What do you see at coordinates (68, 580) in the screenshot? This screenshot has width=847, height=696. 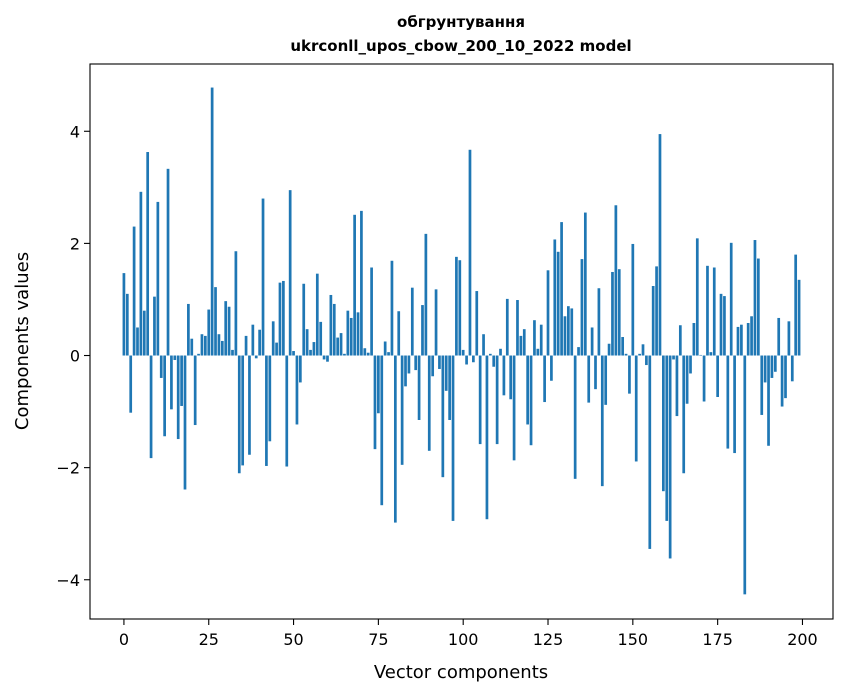 I see `y-tick-label: −4` at bounding box center [68, 580].